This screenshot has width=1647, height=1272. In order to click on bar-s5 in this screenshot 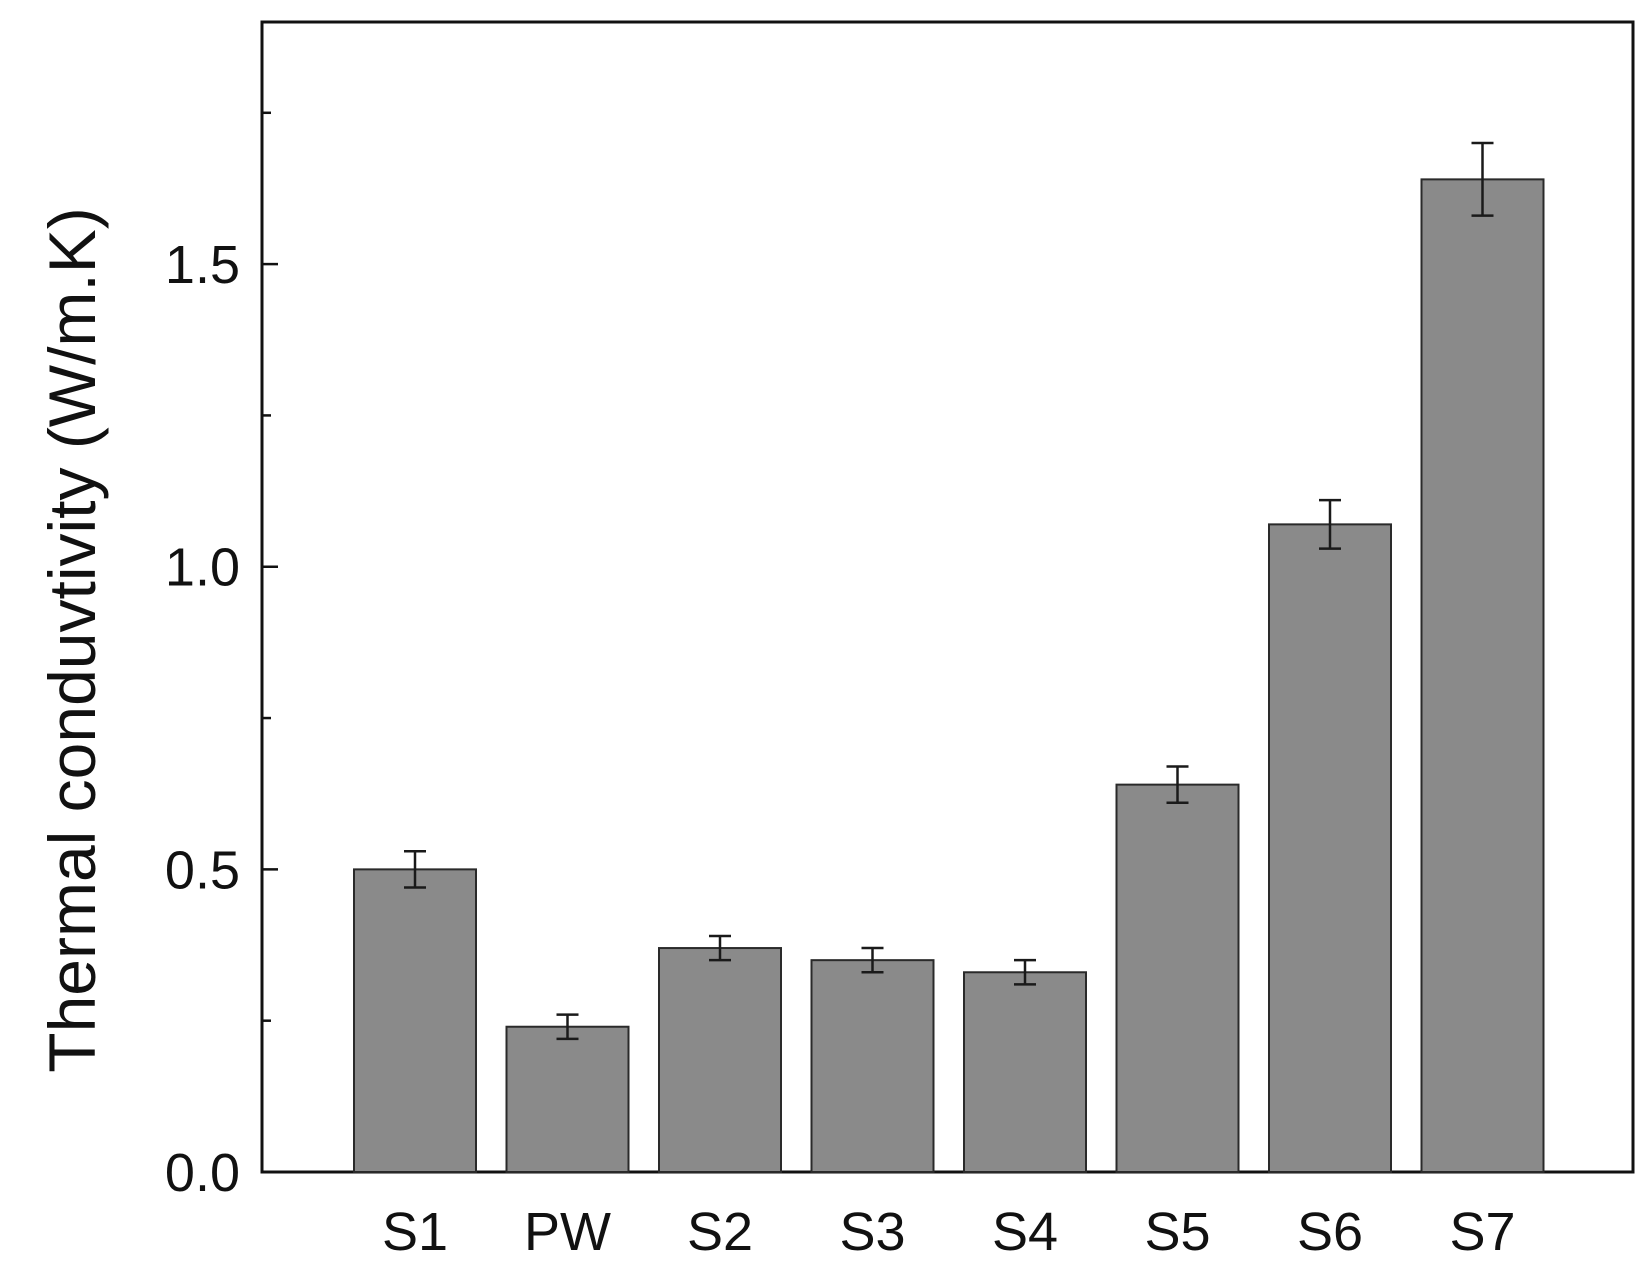, I will do `click(1177, 978)`.